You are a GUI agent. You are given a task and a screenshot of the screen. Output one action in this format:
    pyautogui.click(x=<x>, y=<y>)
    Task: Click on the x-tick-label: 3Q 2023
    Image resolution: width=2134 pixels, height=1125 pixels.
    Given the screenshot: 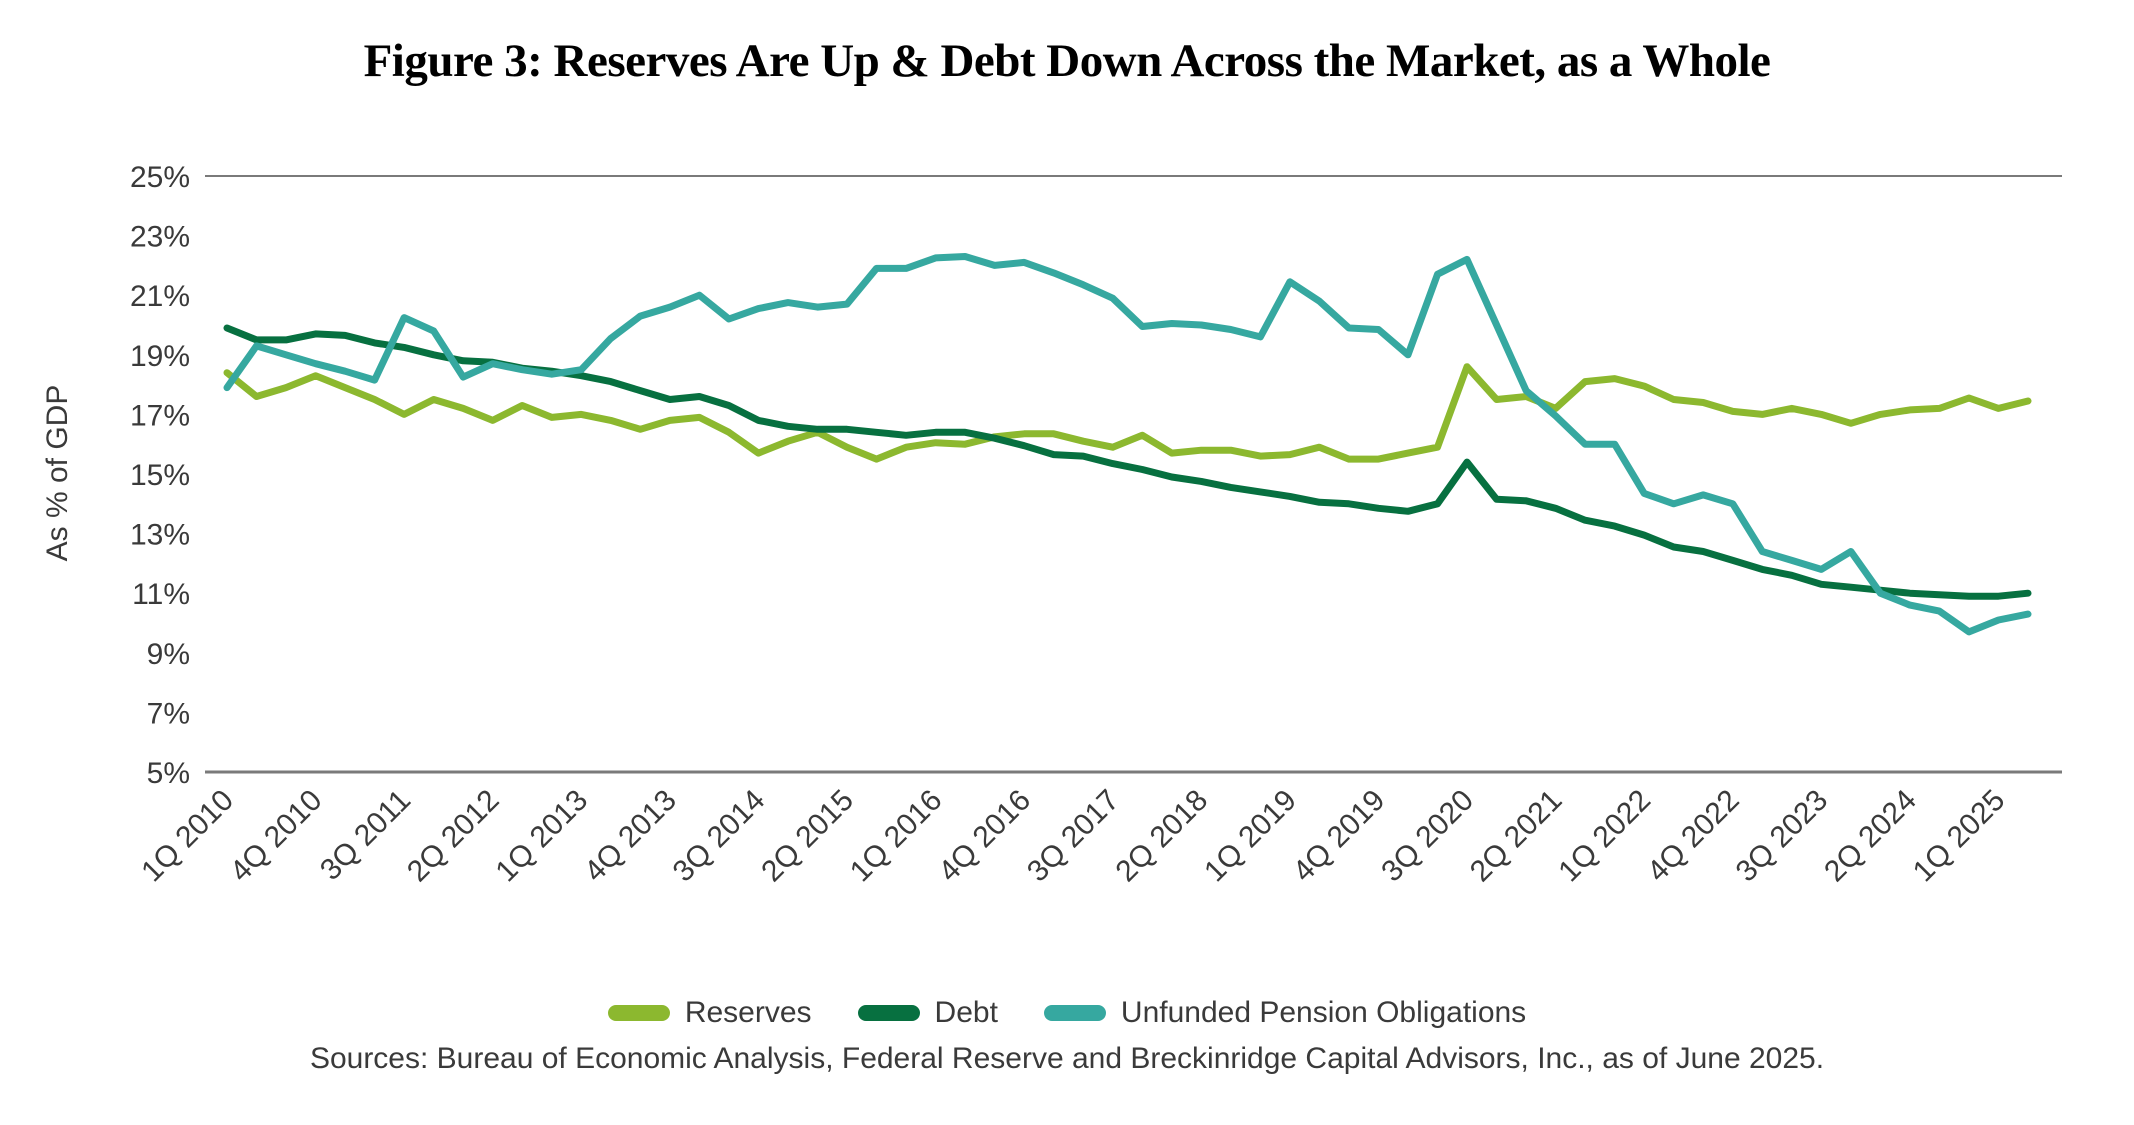 What is the action you would take?
    pyautogui.click(x=1782, y=836)
    